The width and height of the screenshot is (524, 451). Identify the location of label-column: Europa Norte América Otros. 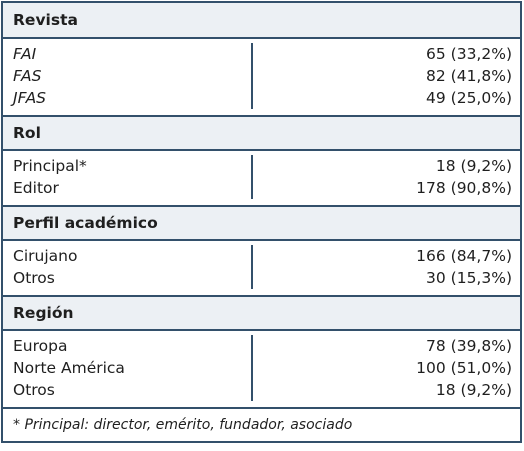
(128, 368).